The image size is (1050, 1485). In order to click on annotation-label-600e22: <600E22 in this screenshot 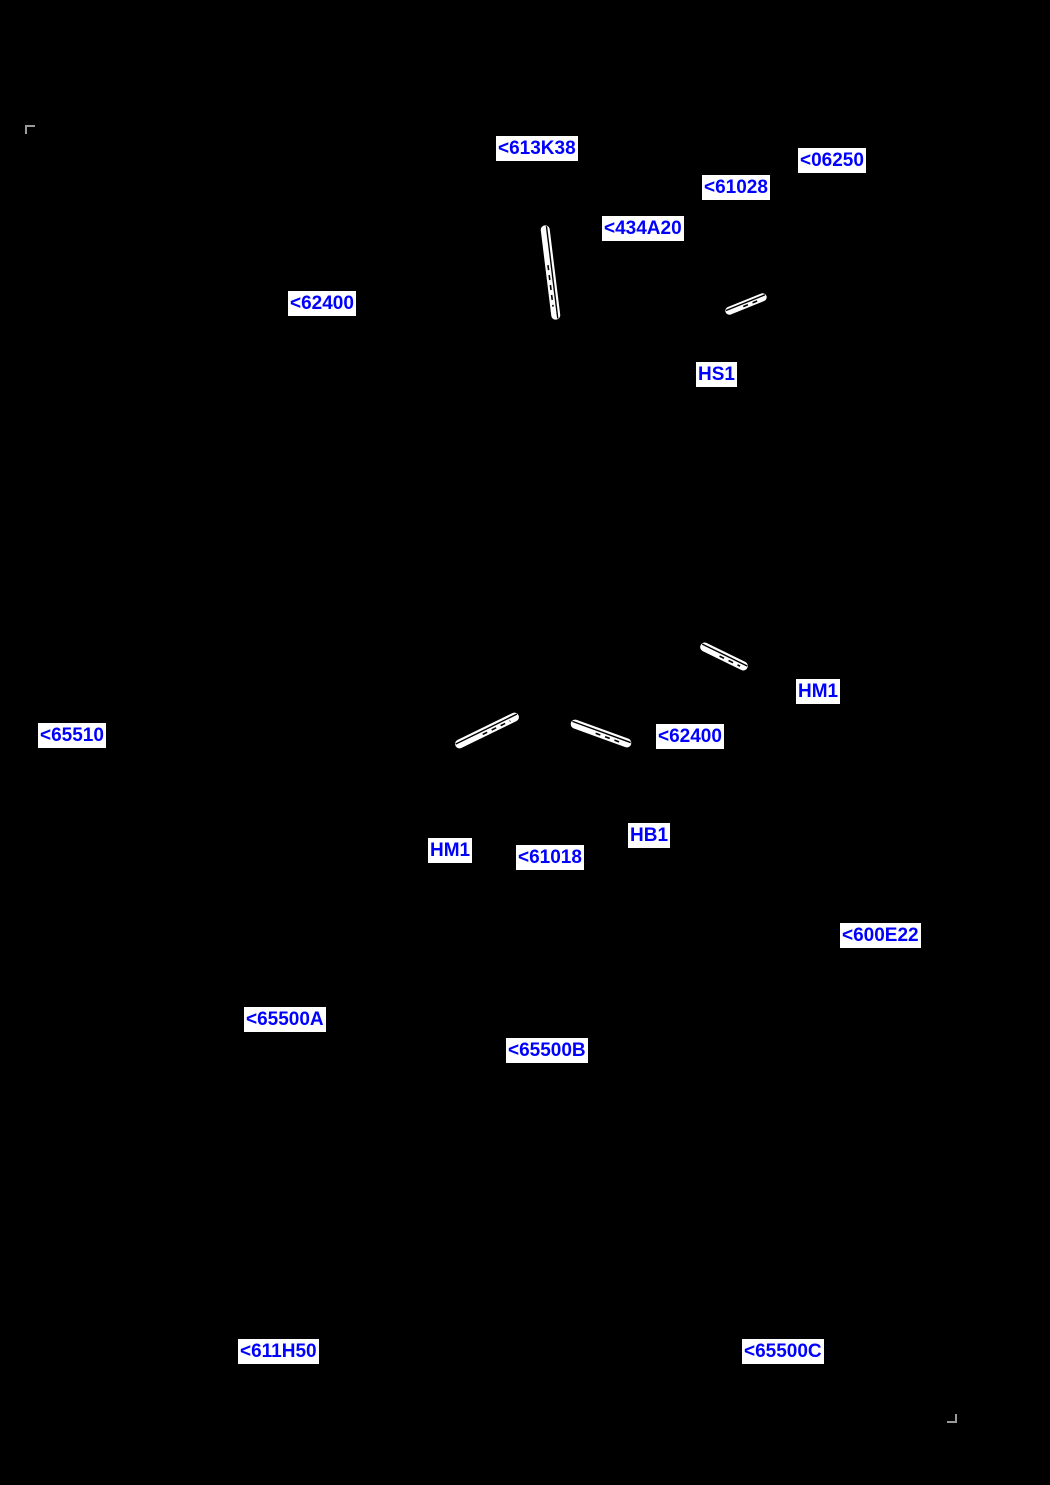, I will do `click(880, 935)`.